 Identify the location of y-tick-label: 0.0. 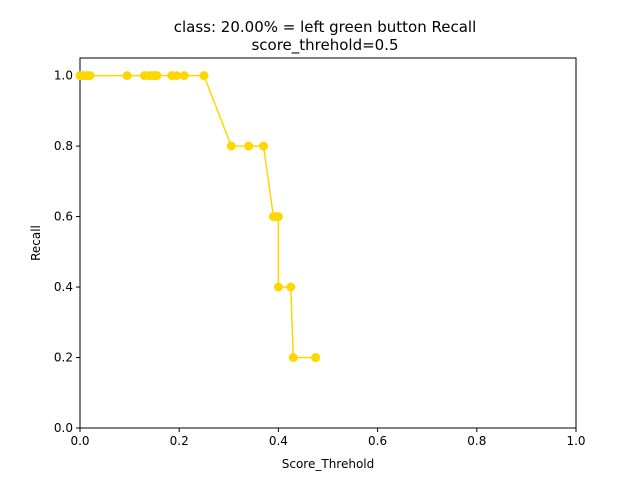
(63, 428).